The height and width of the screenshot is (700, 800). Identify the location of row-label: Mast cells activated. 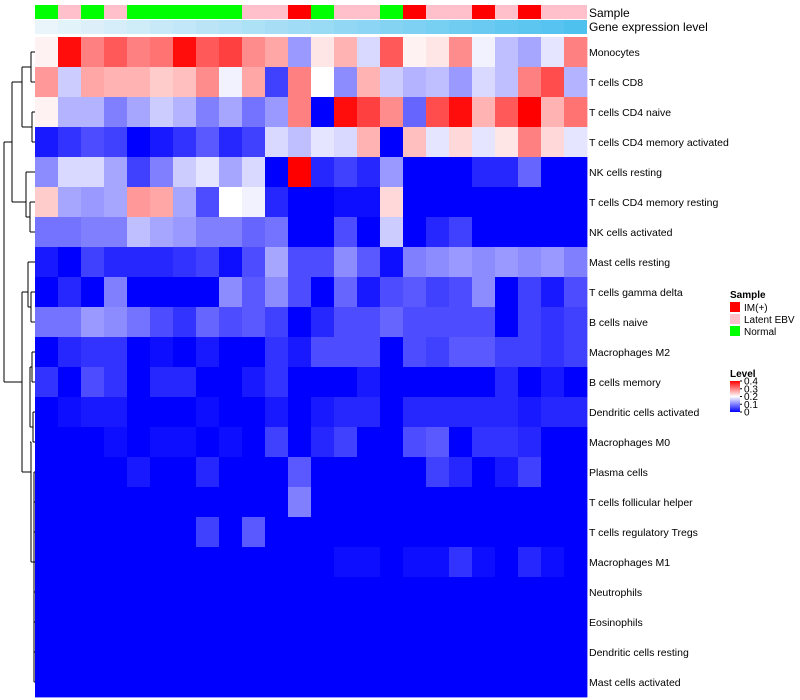
(635, 683).